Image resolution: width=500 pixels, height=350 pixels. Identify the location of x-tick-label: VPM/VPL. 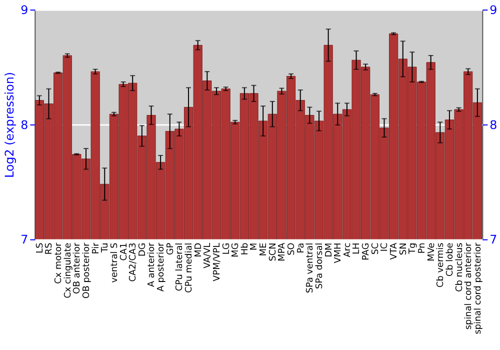
(217, 262).